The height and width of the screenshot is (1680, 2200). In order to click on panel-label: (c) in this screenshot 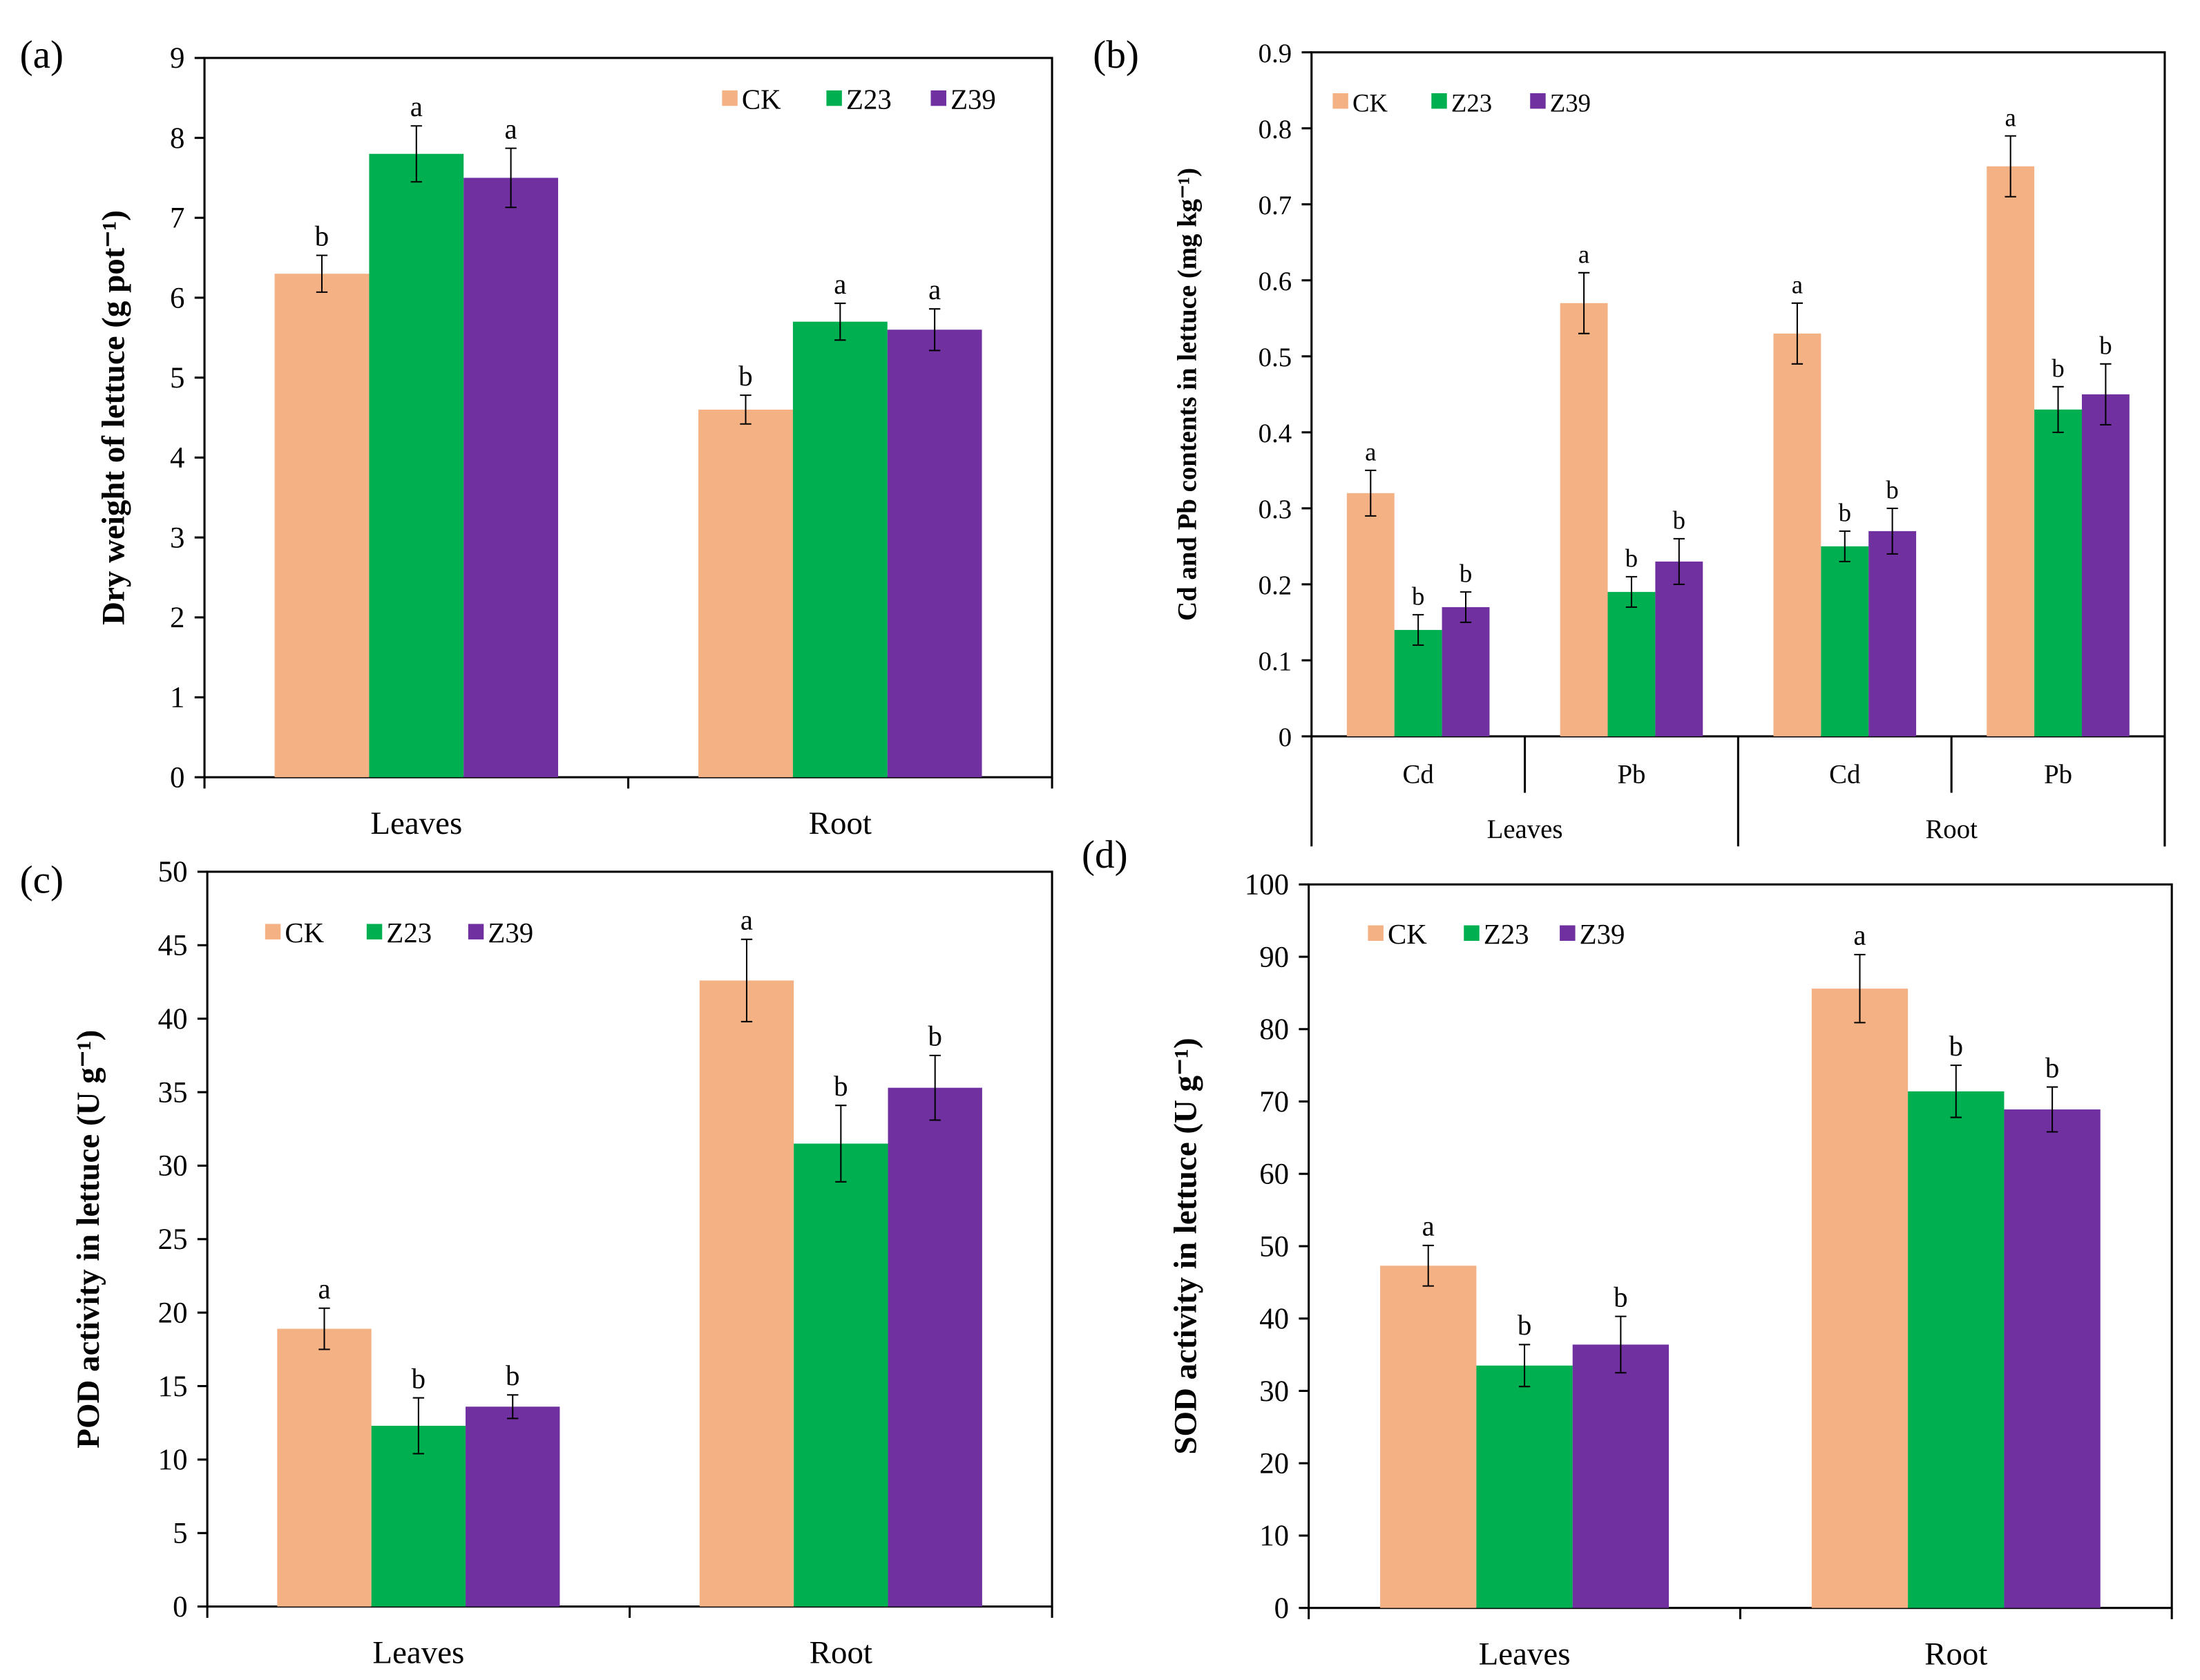, I will do `click(42, 880)`.